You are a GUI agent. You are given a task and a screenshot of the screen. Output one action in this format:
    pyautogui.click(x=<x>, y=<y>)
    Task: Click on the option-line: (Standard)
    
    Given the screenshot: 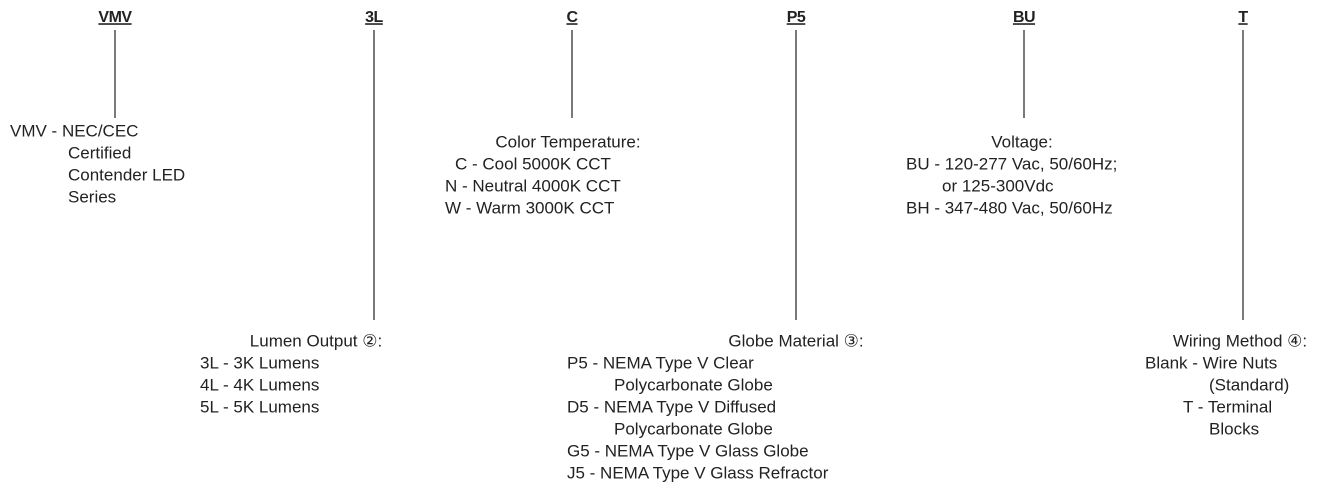 What is the action you would take?
    pyautogui.click(x=1249, y=384)
    